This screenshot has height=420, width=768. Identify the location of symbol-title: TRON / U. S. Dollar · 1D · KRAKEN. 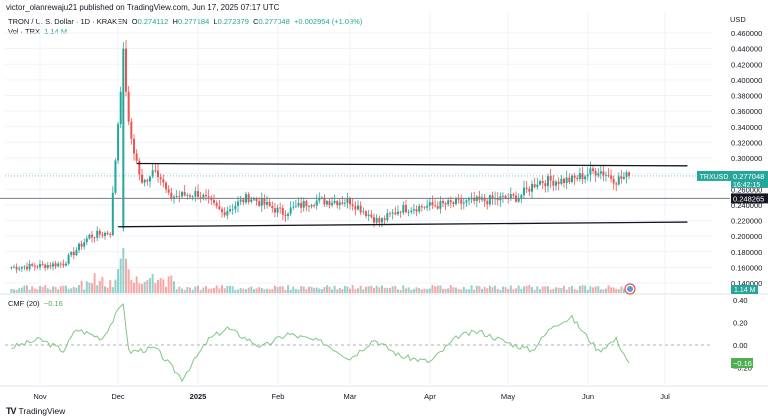
(68, 21).